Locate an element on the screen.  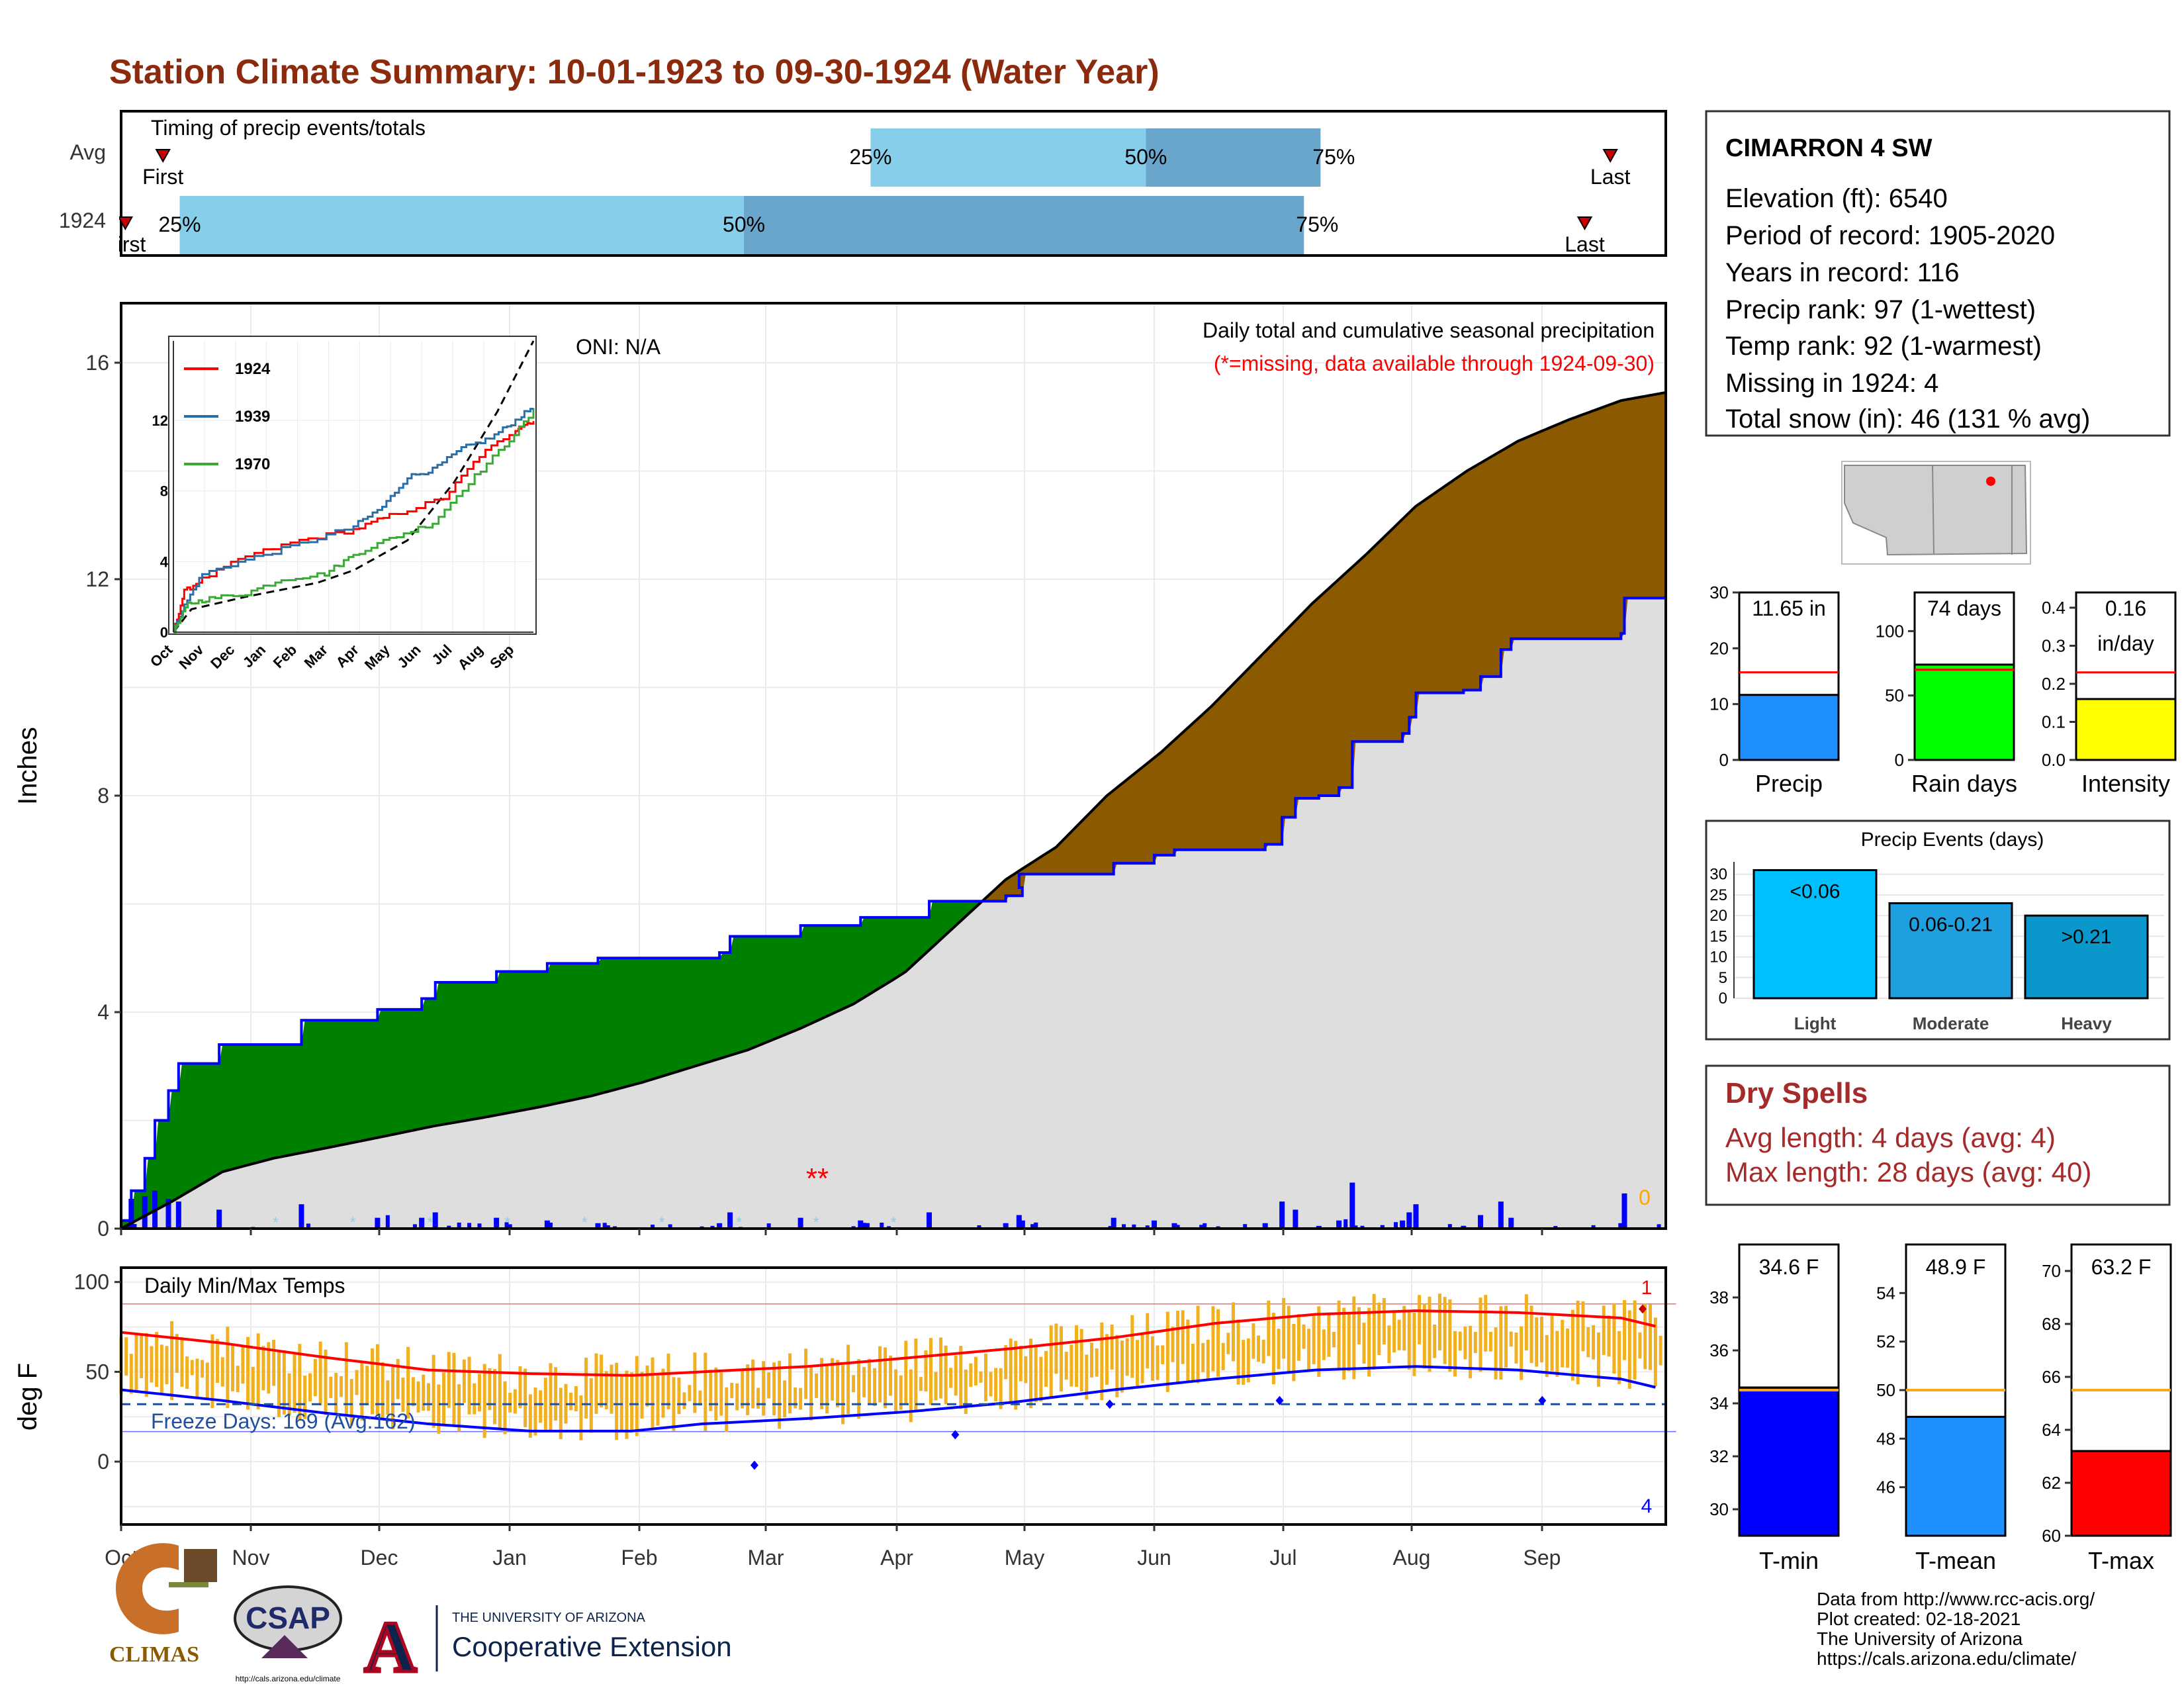
events-bar-light is located at coordinates (1815, 934).